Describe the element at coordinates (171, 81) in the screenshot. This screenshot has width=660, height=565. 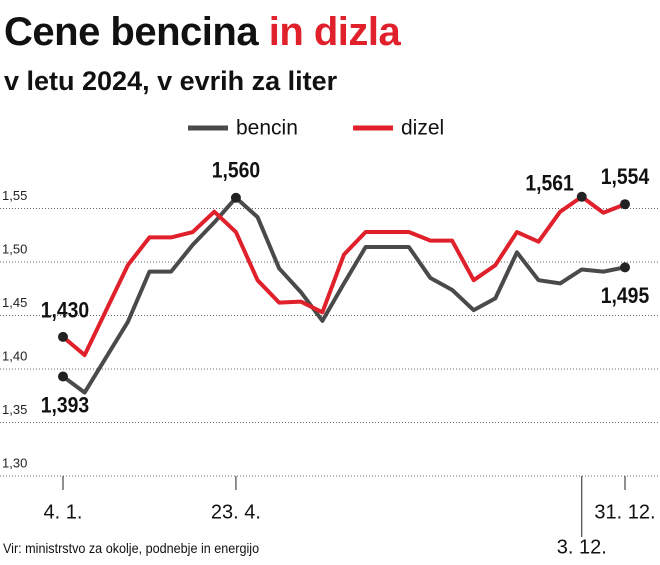
I see `subtitle: v letu 2024, v evrih za liter` at that location.